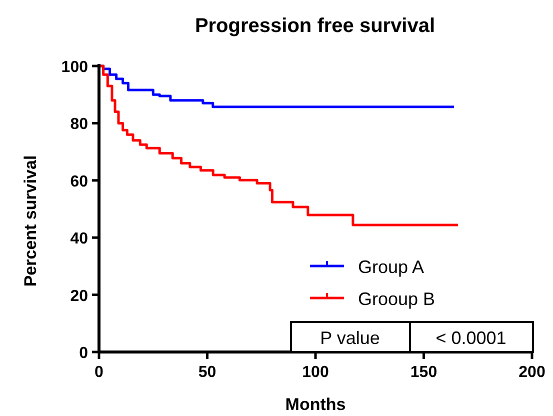 The width and height of the screenshot is (553, 416). Describe the element at coordinates (391, 267) in the screenshot. I see `legend-label: Group A` at that location.